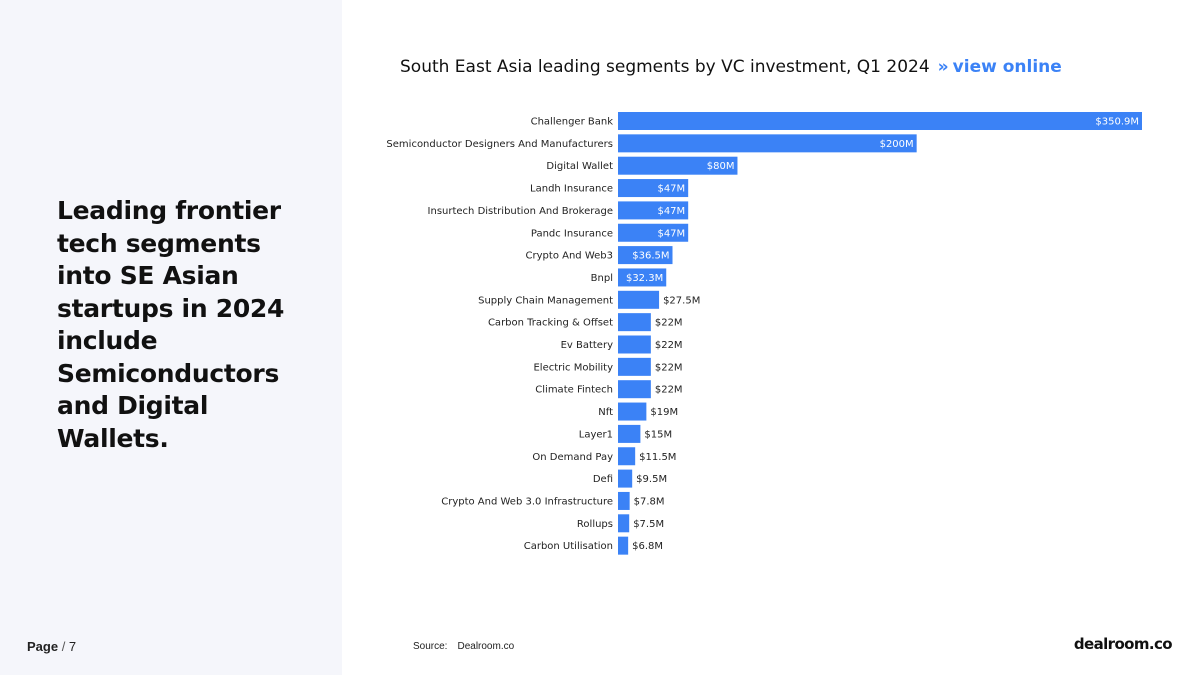 Image resolution: width=1200 pixels, height=675 pixels. I want to click on source-label: Source:, so click(430, 646).